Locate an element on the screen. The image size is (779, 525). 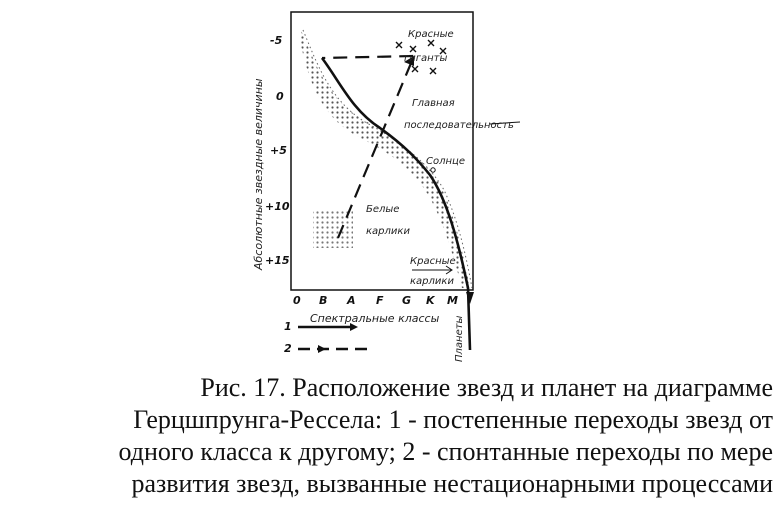
label-main-sequence-1: Главная is located at coordinates (433, 103).